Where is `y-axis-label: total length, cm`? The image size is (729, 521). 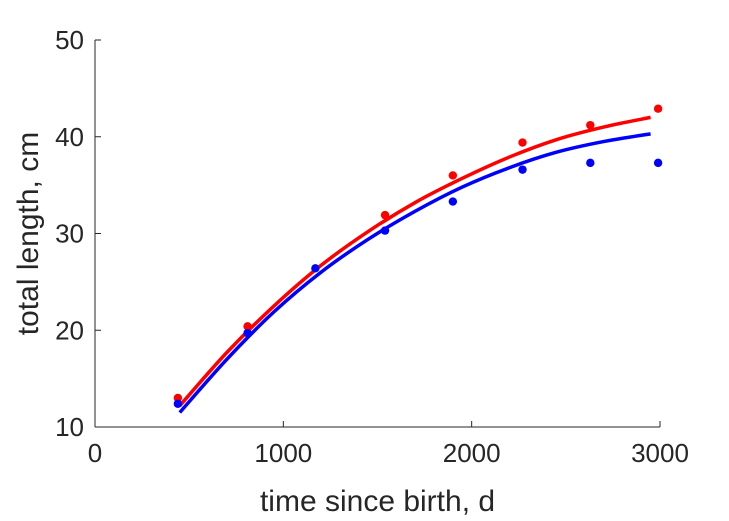
y-axis-label: total length, cm is located at coordinates (28, 233).